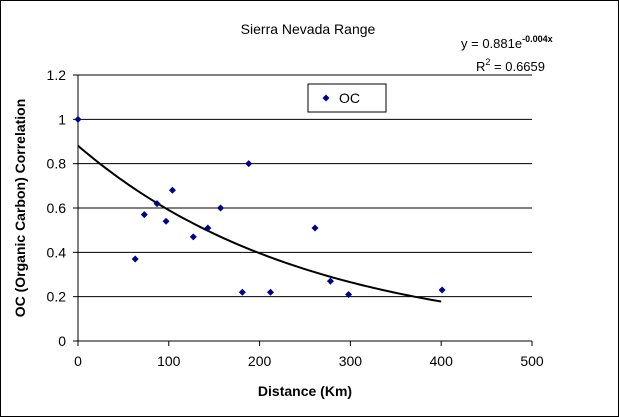 The image size is (619, 418). What do you see at coordinates (57, 297) in the screenshot?
I see `y-tick-label: 0.2` at bounding box center [57, 297].